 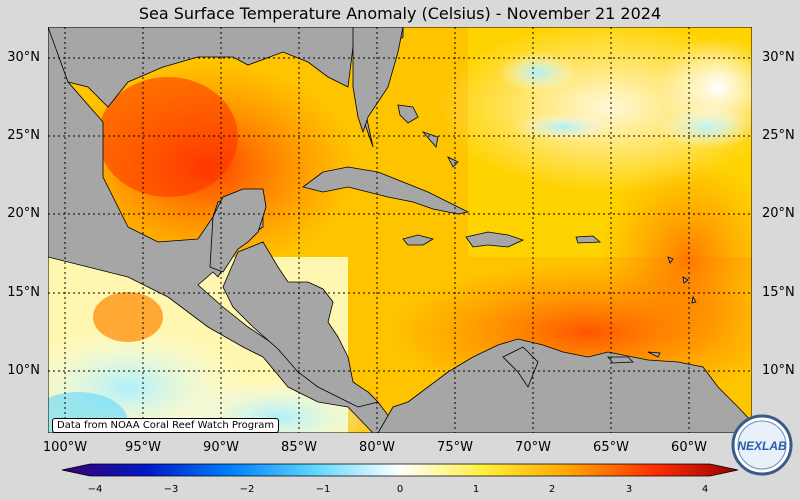 I want to click on colorbar-tick: −2, so click(x=247, y=489).